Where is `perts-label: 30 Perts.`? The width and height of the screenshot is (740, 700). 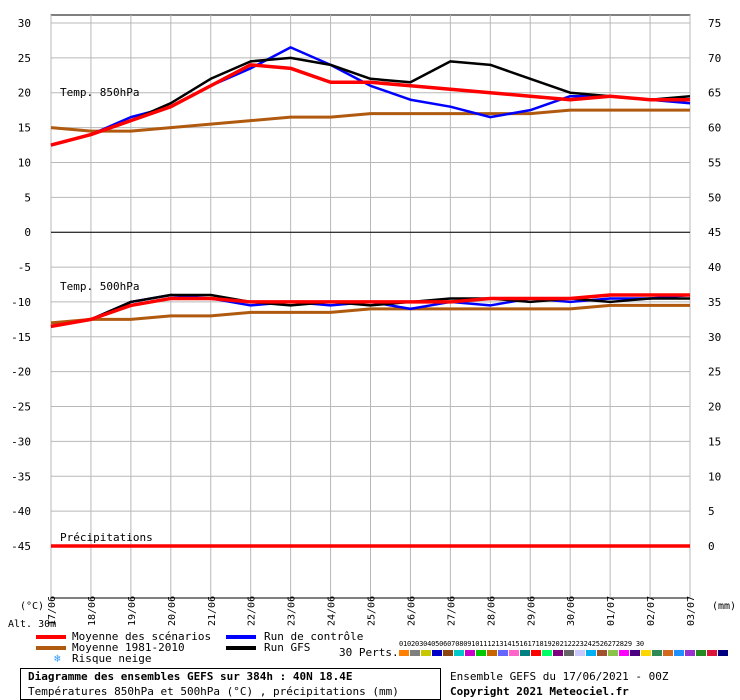 perts-label: 30 Perts. is located at coordinates (369, 652).